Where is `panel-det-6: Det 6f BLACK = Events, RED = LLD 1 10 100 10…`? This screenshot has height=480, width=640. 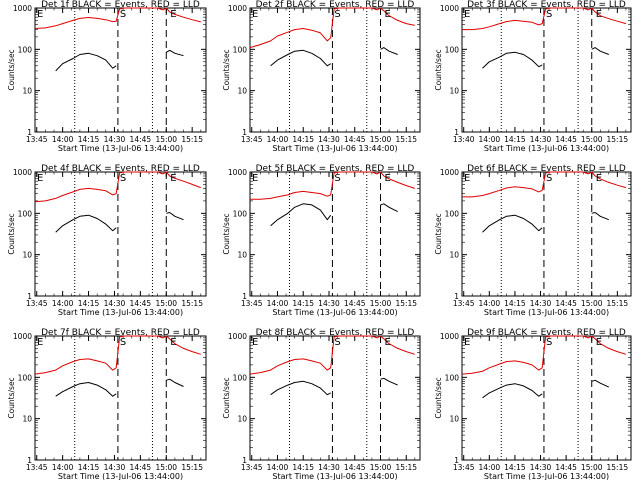 panel-det-6: Det 6f BLACK = Events, RED = LLD 1 10 100 10… is located at coordinates (533, 240).